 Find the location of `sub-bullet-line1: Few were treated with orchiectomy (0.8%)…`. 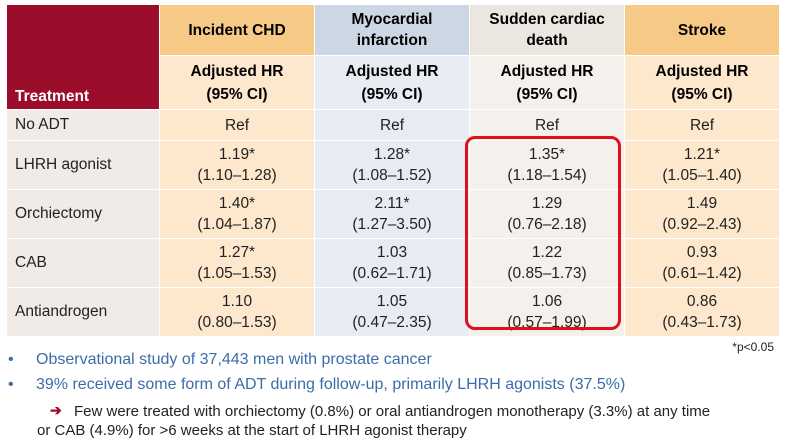

sub-bullet-line1: Few were treated with orchiectomy (0.8%)… is located at coordinates (392, 411).